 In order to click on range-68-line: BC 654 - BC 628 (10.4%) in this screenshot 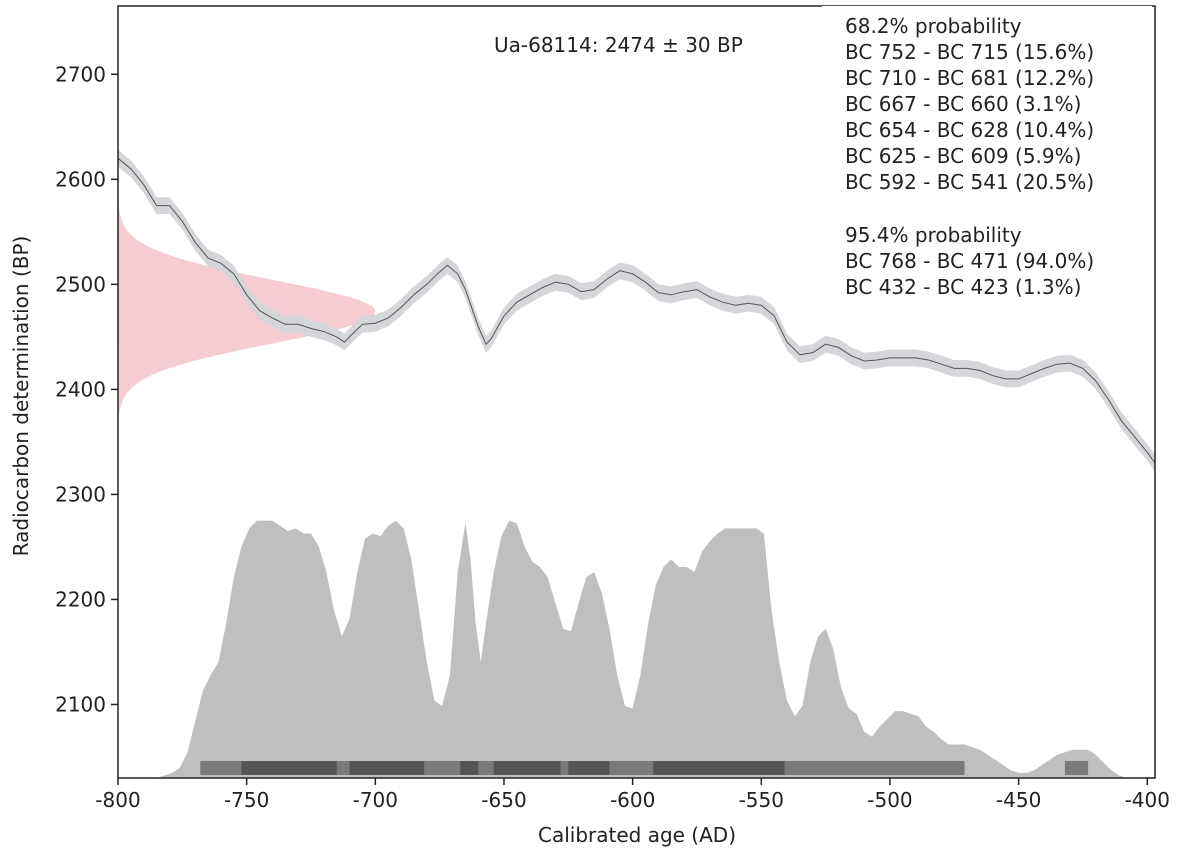, I will do `click(969, 130)`.